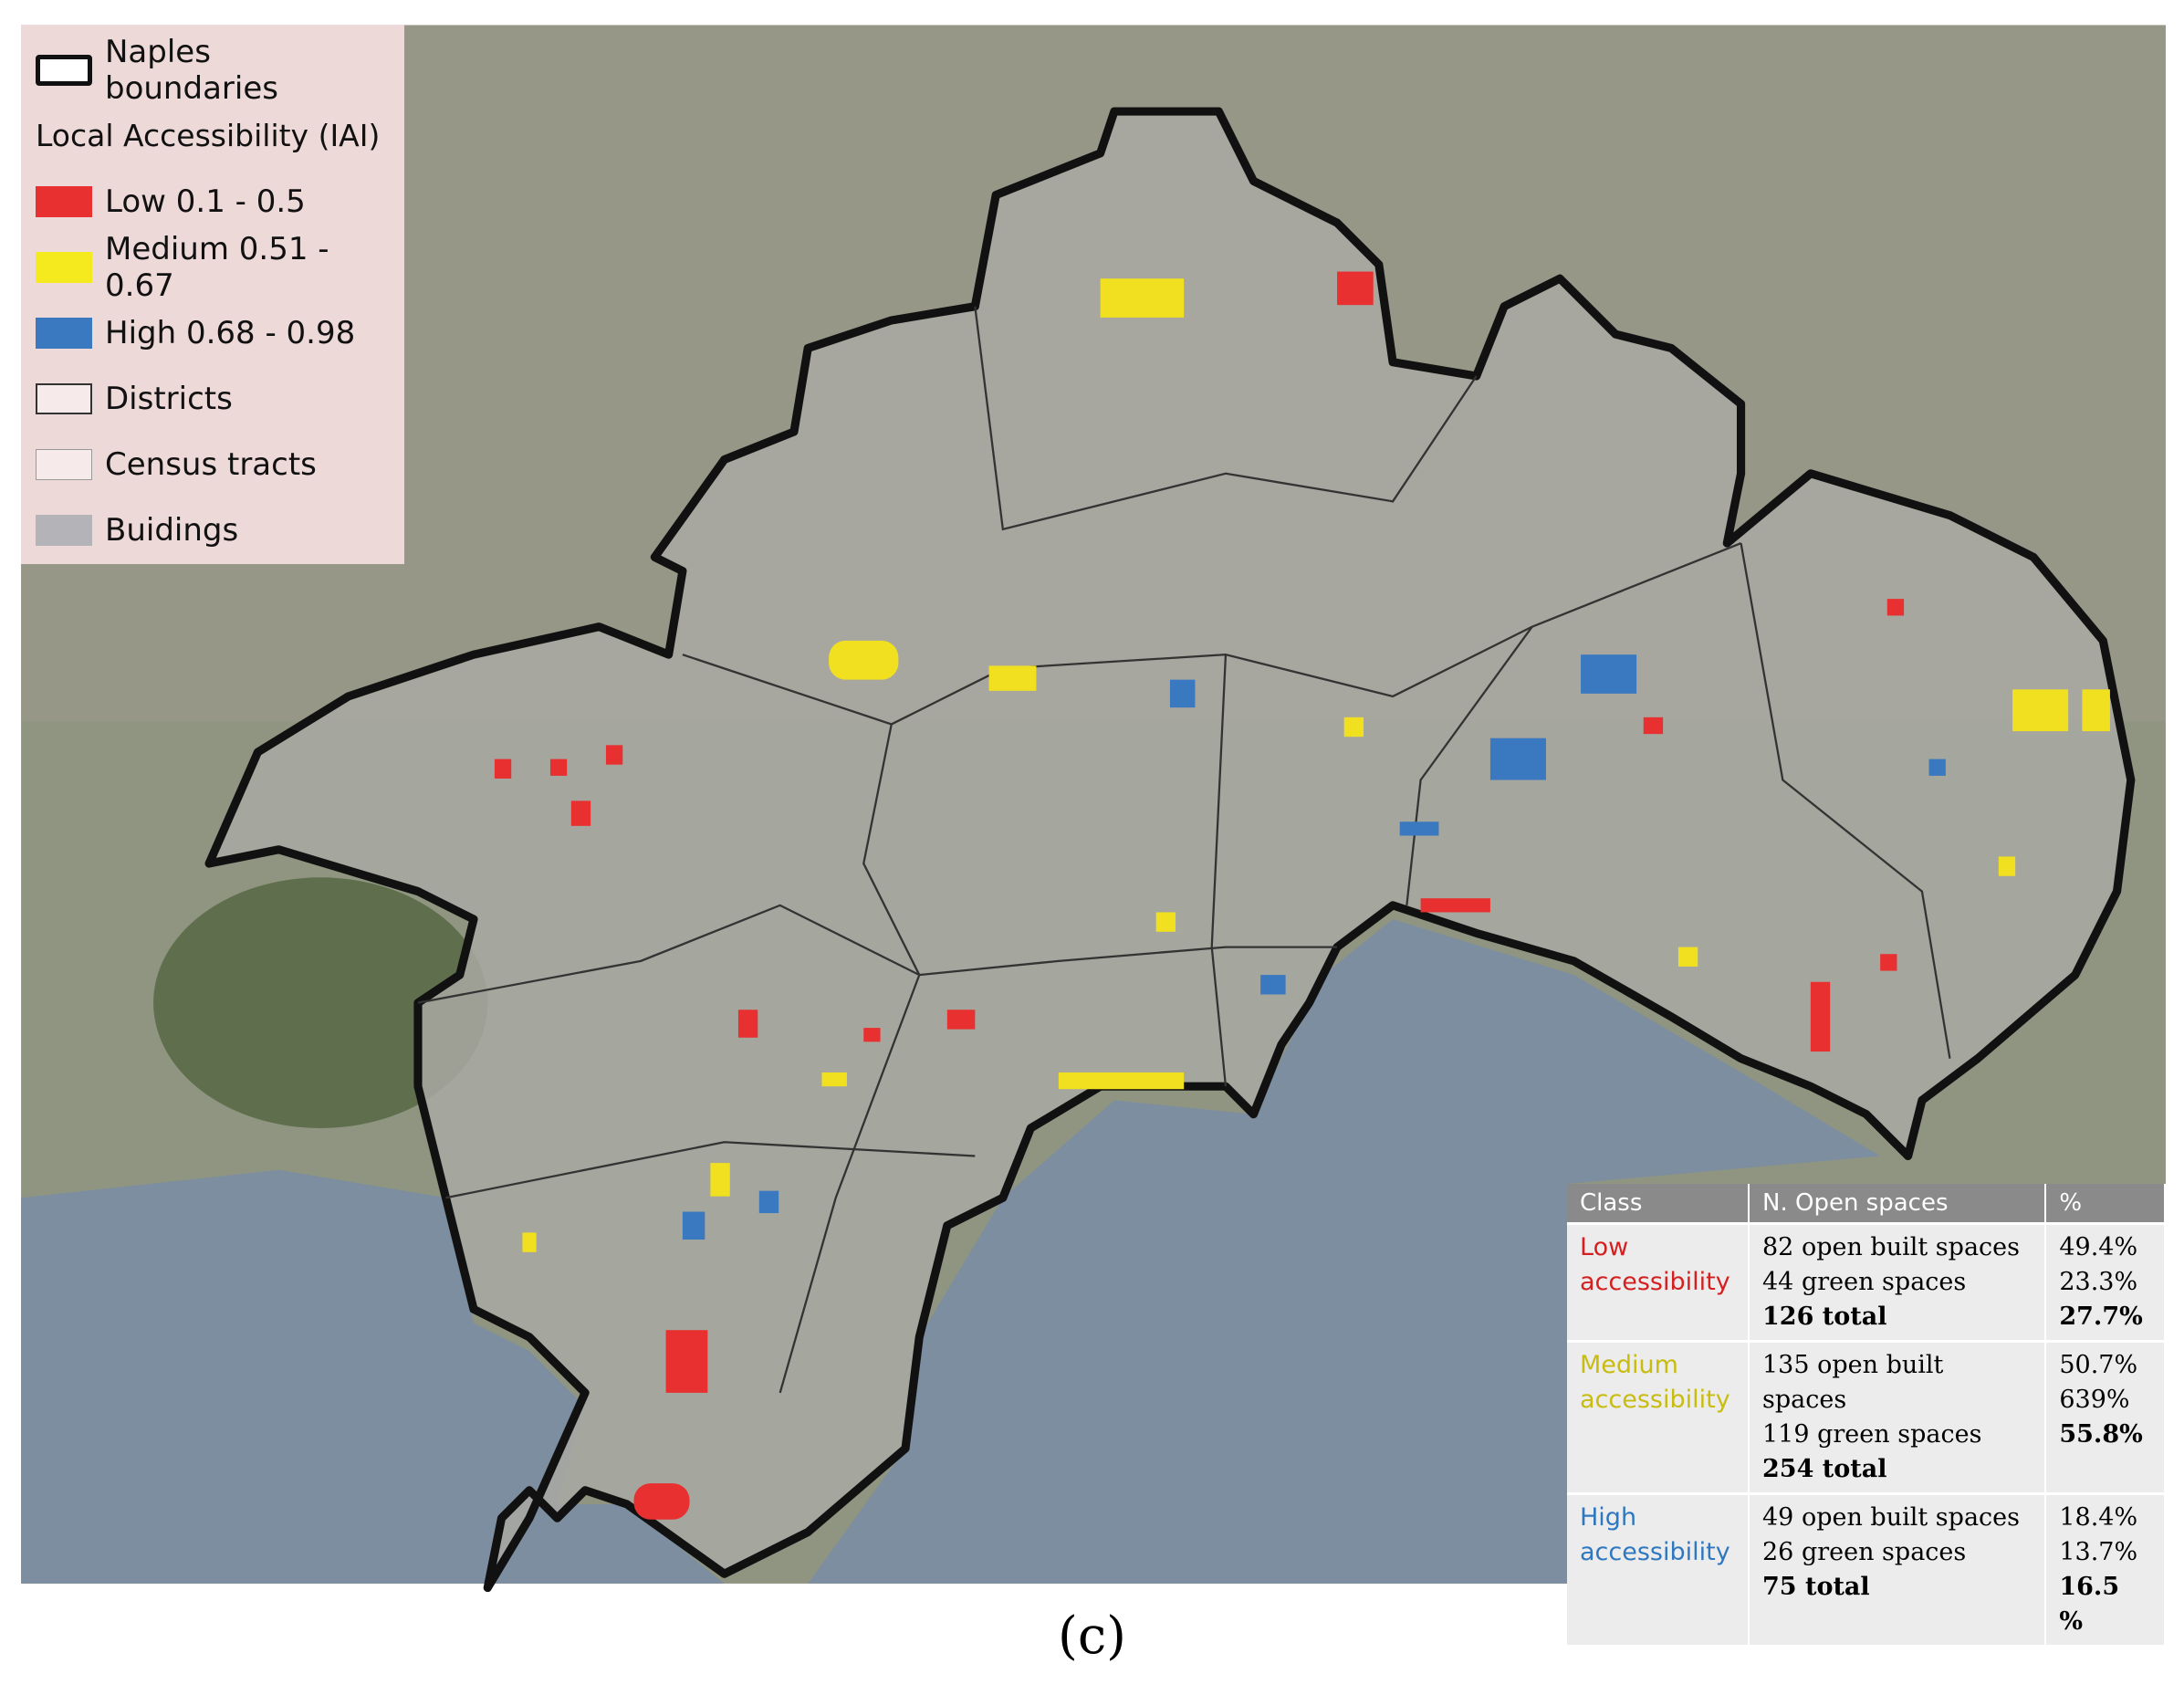 Image resolution: width=2184 pixels, height=1695 pixels. What do you see at coordinates (1825, 1317) in the screenshot?
I see `count-line: 126 total` at bounding box center [1825, 1317].